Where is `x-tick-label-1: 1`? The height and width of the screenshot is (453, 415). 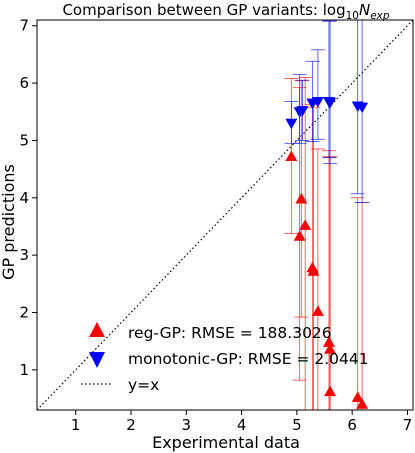
x-tick-label-1: 1 is located at coordinates (76, 425).